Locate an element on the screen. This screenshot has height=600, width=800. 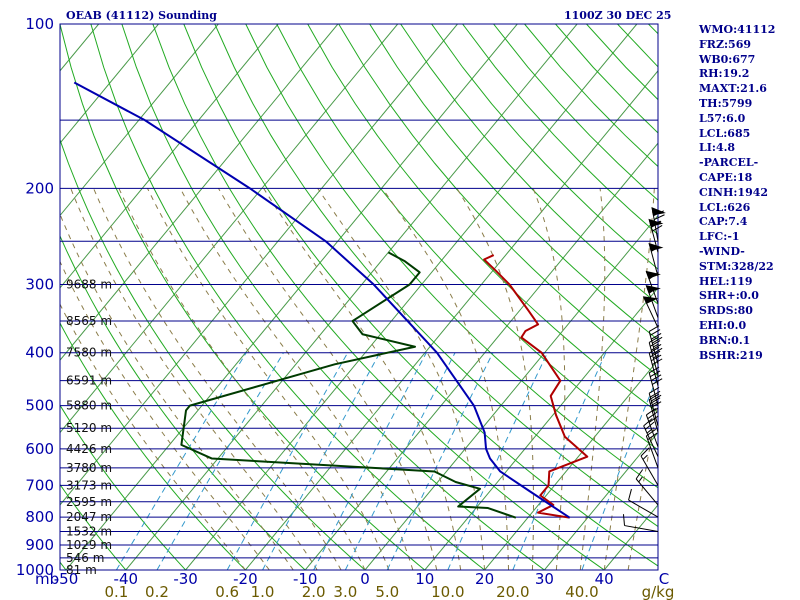
mixing-ratio-tick-label: g/kg is located at coordinates (658, 591).